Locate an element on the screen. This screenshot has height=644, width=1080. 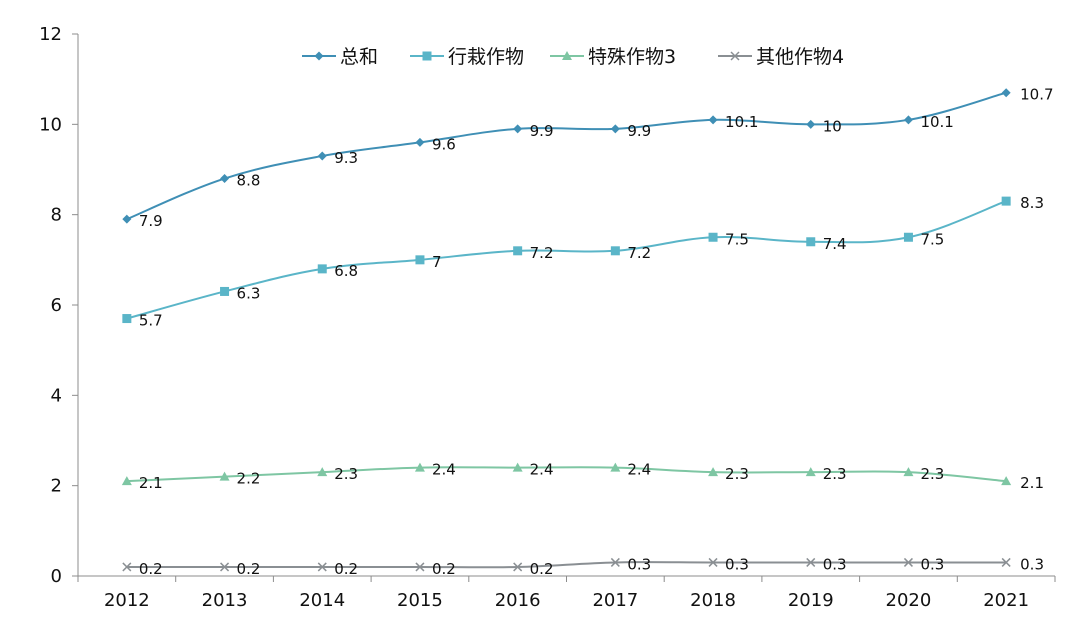
y-tick-label: 8 is located at coordinates (56, 215).